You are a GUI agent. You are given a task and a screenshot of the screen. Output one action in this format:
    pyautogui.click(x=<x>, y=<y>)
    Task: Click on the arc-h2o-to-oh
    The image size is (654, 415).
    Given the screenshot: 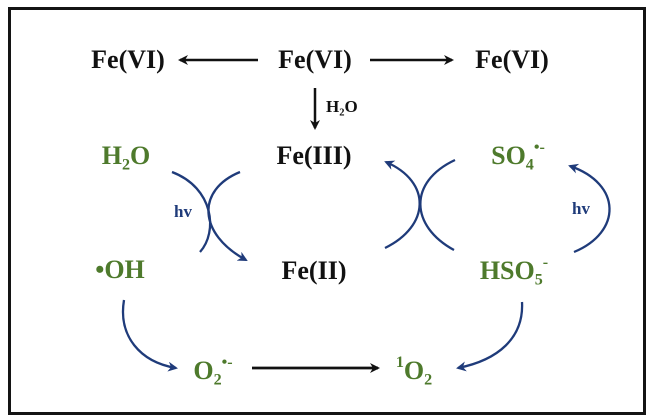 What is the action you would take?
    pyautogui.click(x=191, y=211)
    